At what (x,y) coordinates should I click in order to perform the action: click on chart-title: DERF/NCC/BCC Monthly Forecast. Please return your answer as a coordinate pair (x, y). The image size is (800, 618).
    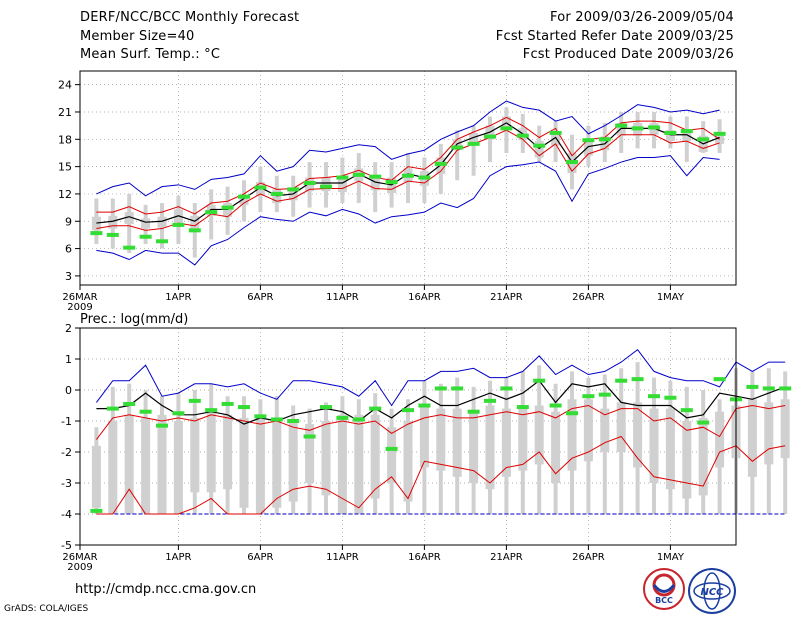
    Looking at the image, I should click on (190, 17).